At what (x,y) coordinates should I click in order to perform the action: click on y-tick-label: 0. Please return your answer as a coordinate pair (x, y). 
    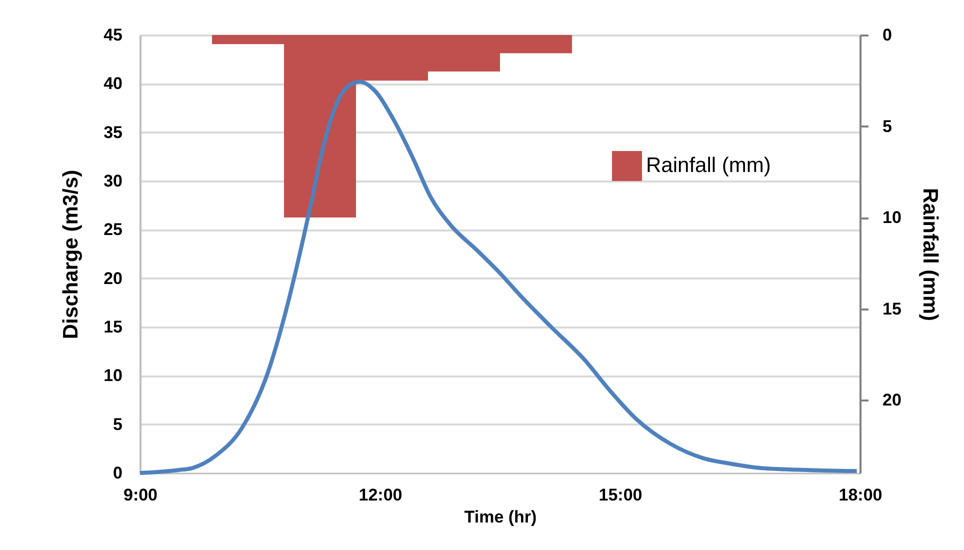
    Looking at the image, I should click on (117, 473).